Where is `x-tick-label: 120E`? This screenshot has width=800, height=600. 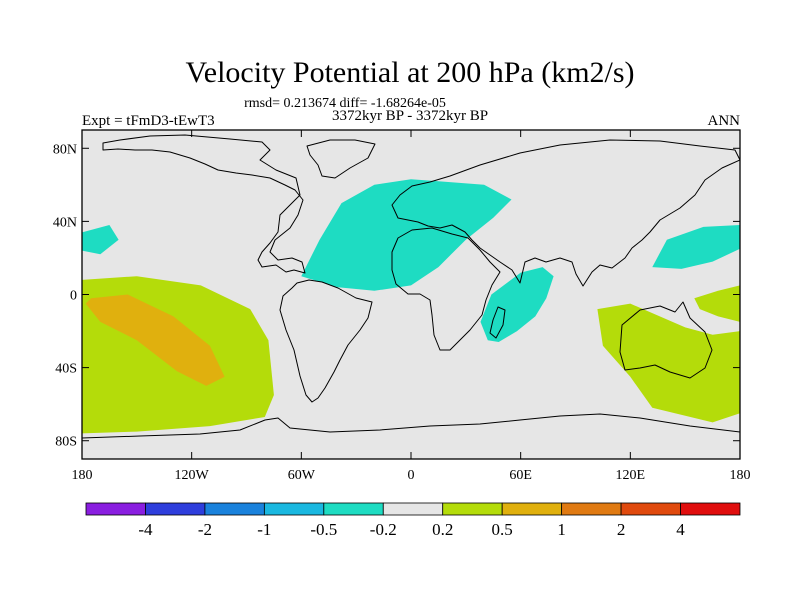
x-tick-label: 120E is located at coordinates (631, 475).